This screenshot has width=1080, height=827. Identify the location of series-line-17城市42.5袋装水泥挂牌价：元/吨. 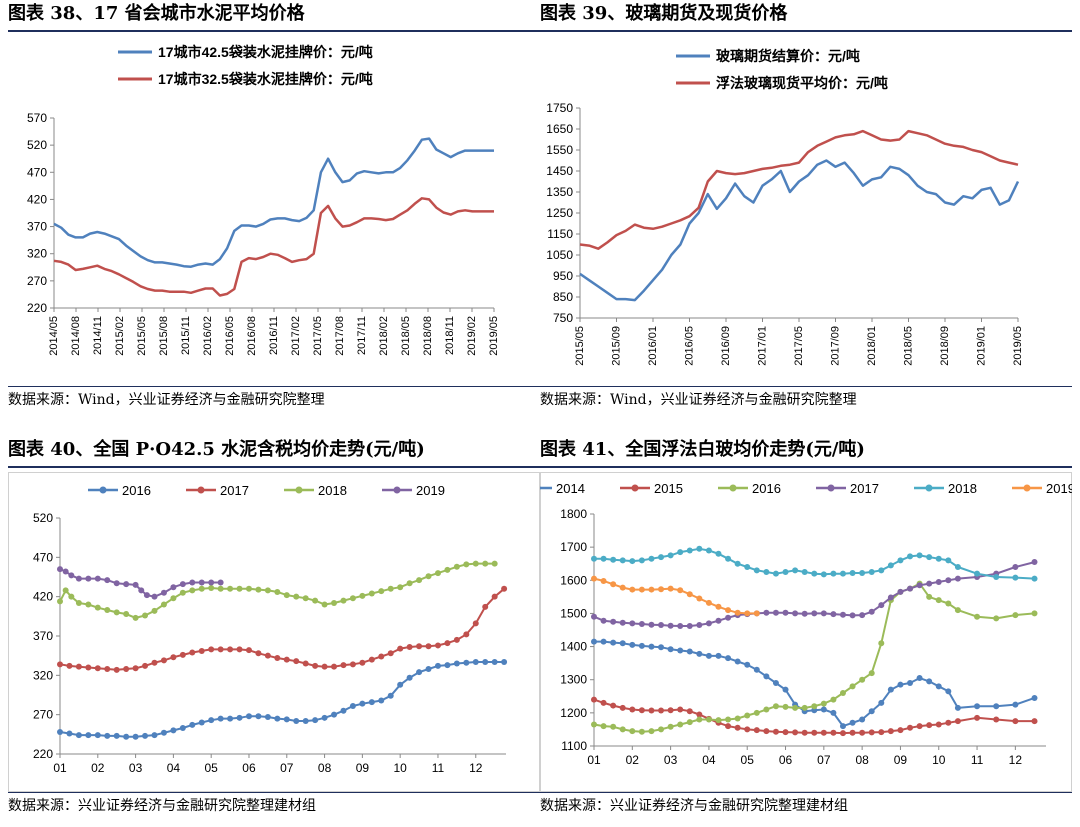
(273, 202).